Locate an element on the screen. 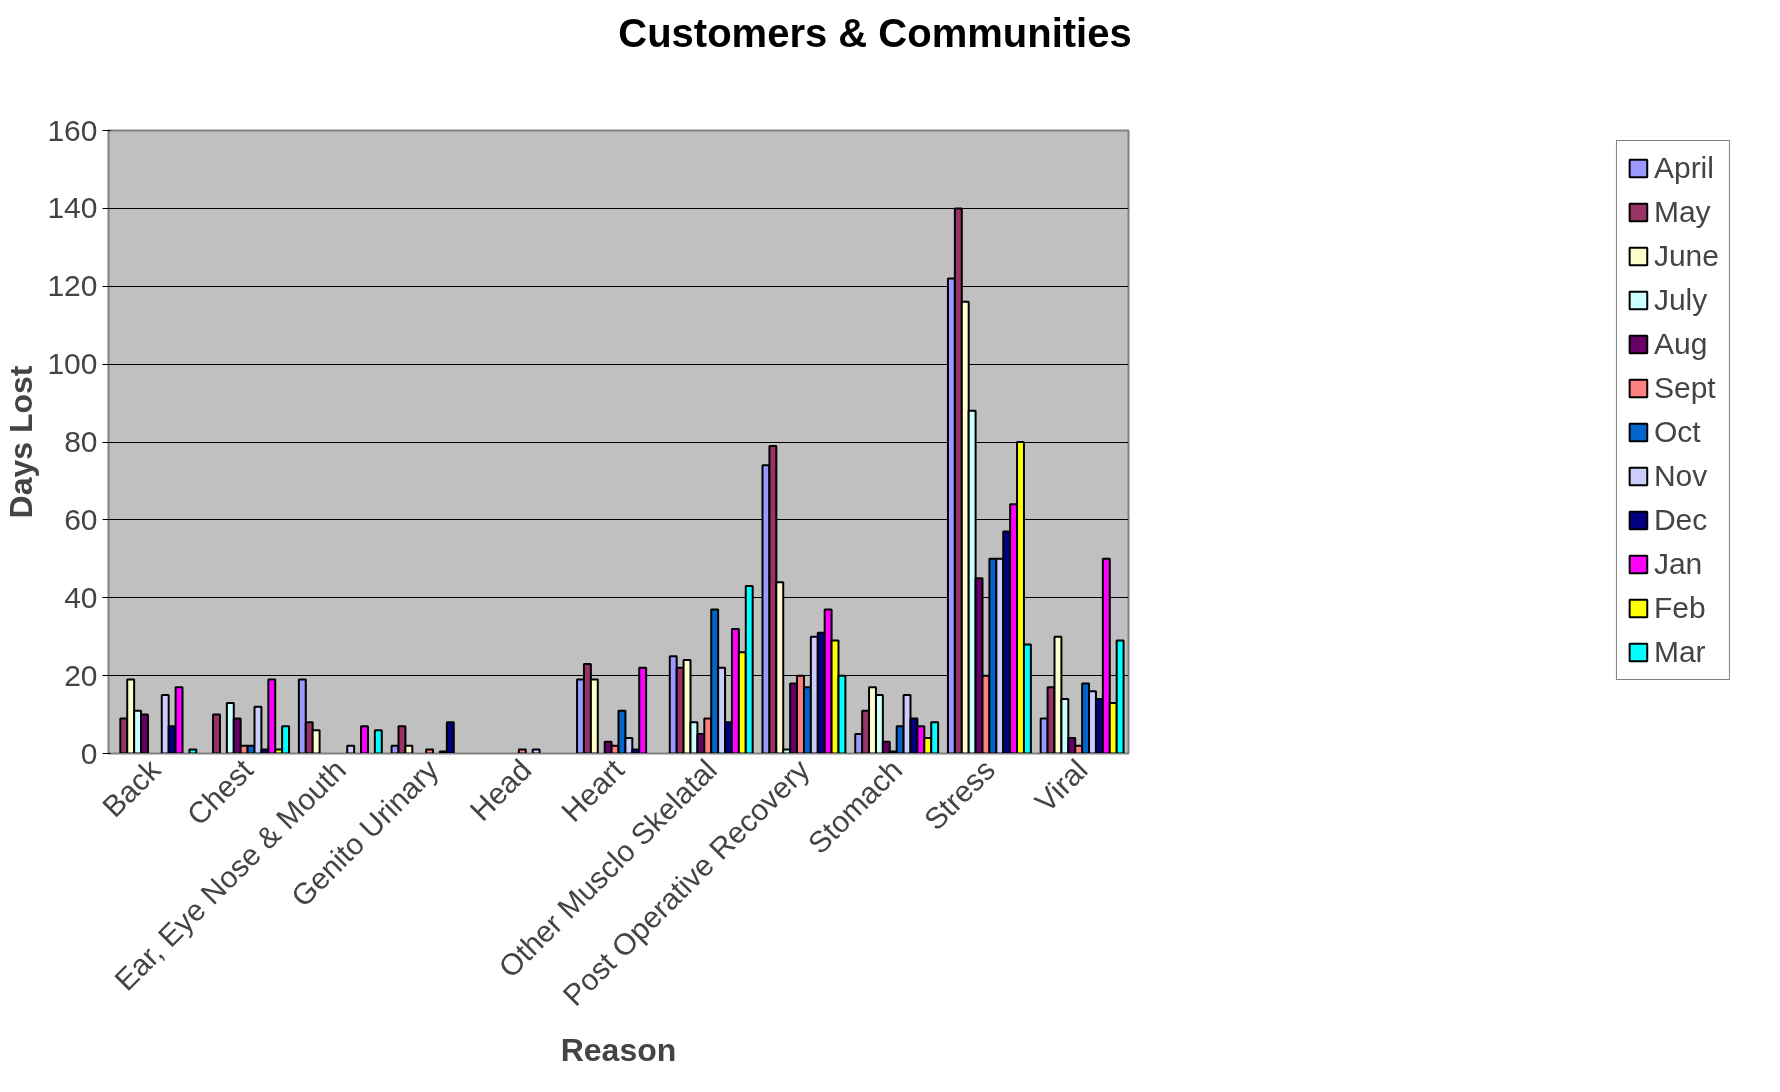 Image resolution: width=1780 pixels, height=1092 pixels. x-tick-label: Viral is located at coordinates (1061, 785).